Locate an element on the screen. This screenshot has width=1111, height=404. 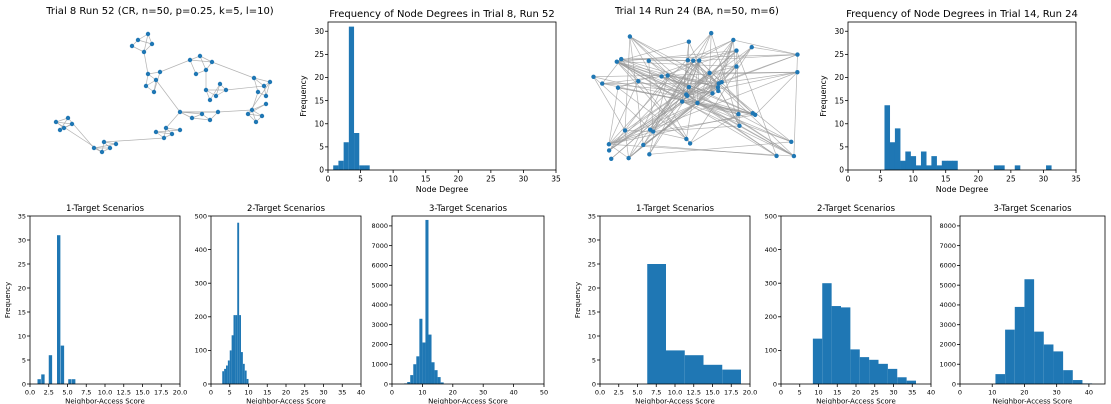
bars is located at coordinates (968, 137).